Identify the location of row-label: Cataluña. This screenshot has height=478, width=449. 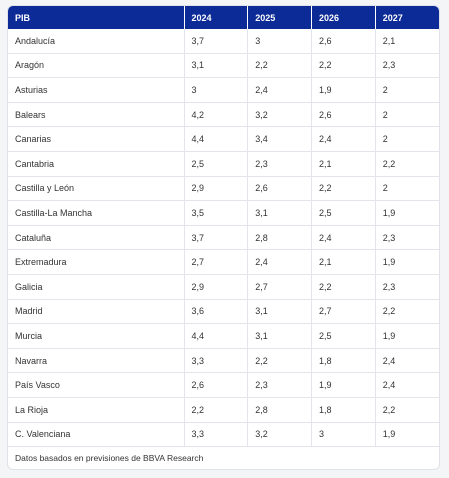
(96, 238).